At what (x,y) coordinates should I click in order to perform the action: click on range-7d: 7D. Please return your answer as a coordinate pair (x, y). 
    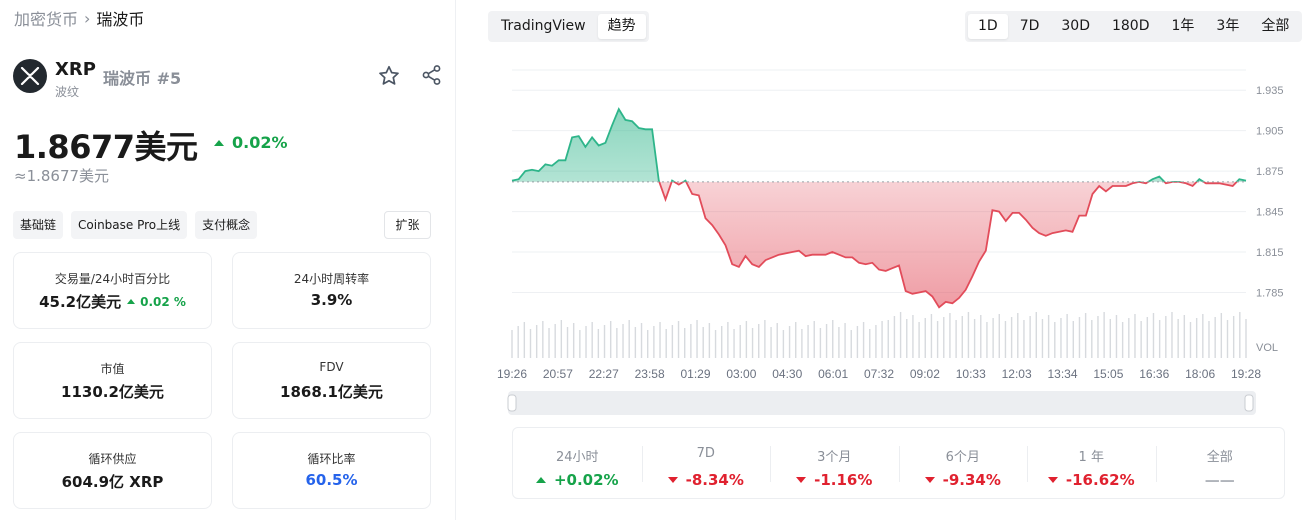
    Looking at the image, I should click on (1029, 26).